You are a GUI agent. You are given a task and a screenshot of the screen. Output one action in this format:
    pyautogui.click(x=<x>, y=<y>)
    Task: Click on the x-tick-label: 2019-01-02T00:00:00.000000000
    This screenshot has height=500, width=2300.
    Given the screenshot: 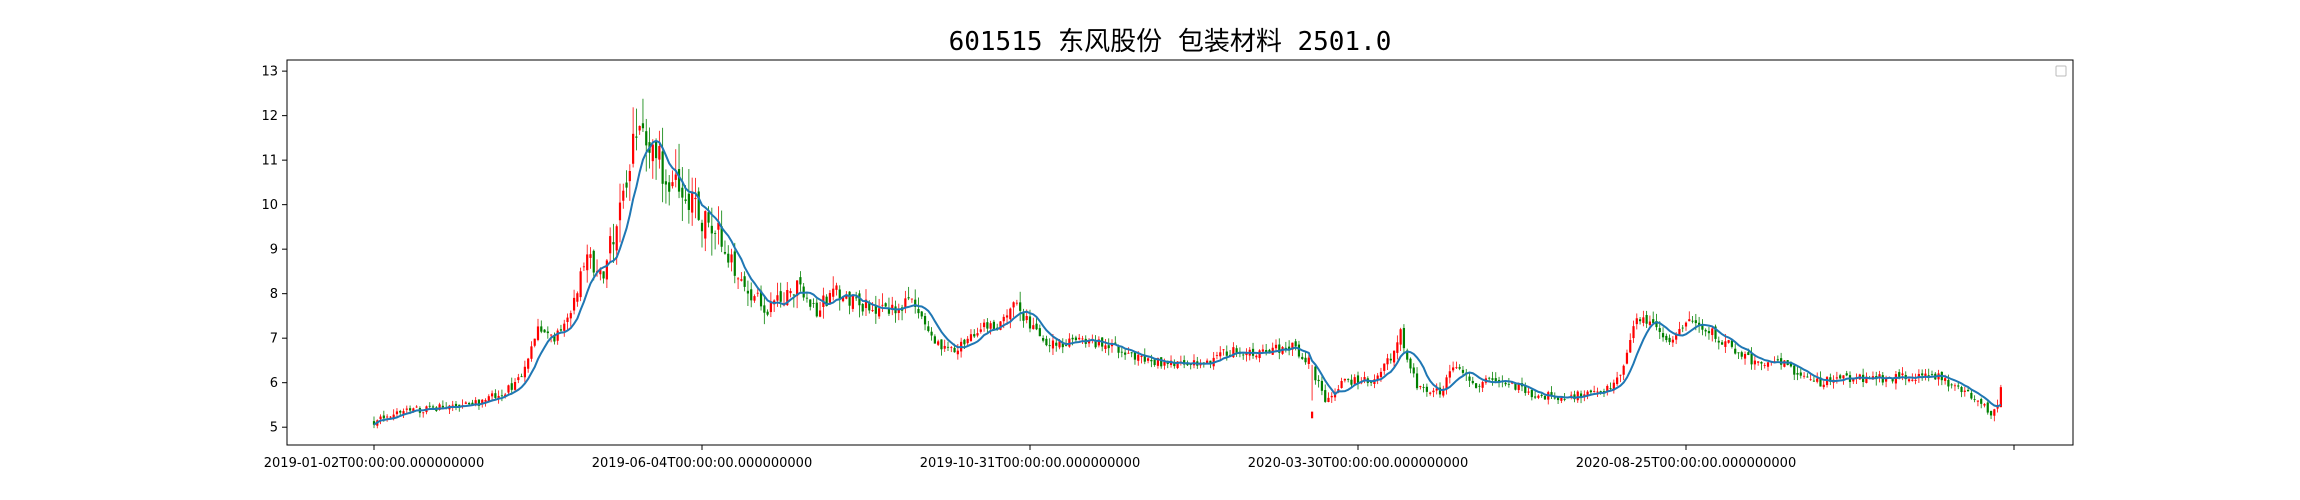 What is the action you would take?
    pyautogui.click(x=374, y=463)
    